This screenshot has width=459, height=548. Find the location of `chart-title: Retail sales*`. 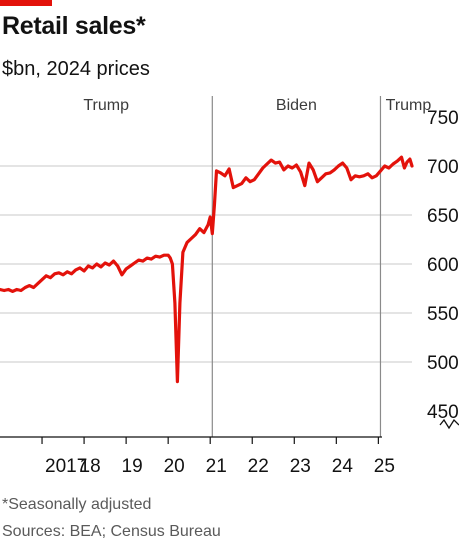

chart-title: Retail sales* is located at coordinates (74, 26).